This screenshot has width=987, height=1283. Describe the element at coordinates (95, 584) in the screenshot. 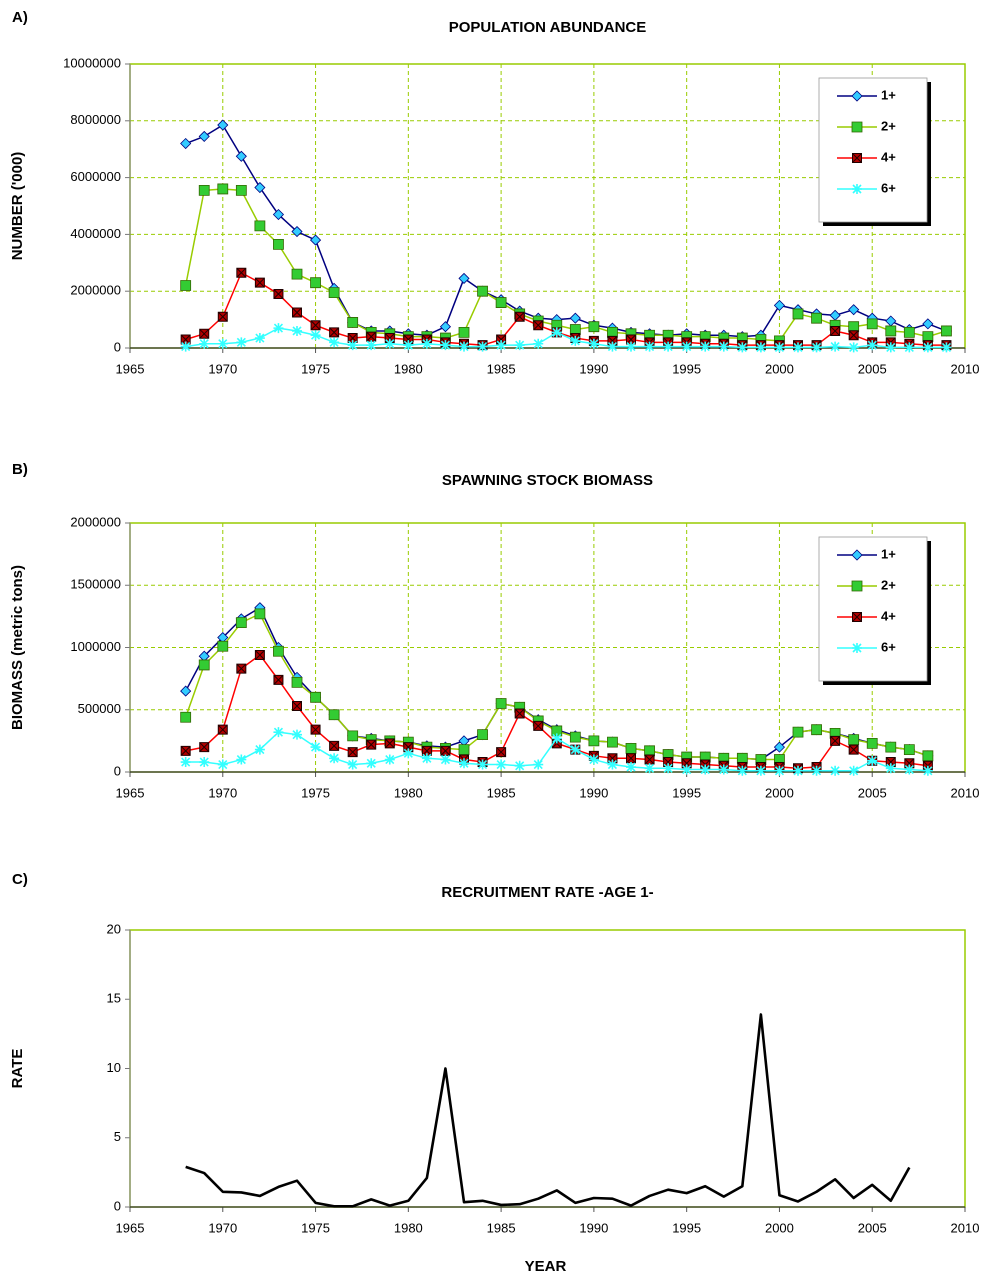

I see `y-tick-label: 1500000` at that location.